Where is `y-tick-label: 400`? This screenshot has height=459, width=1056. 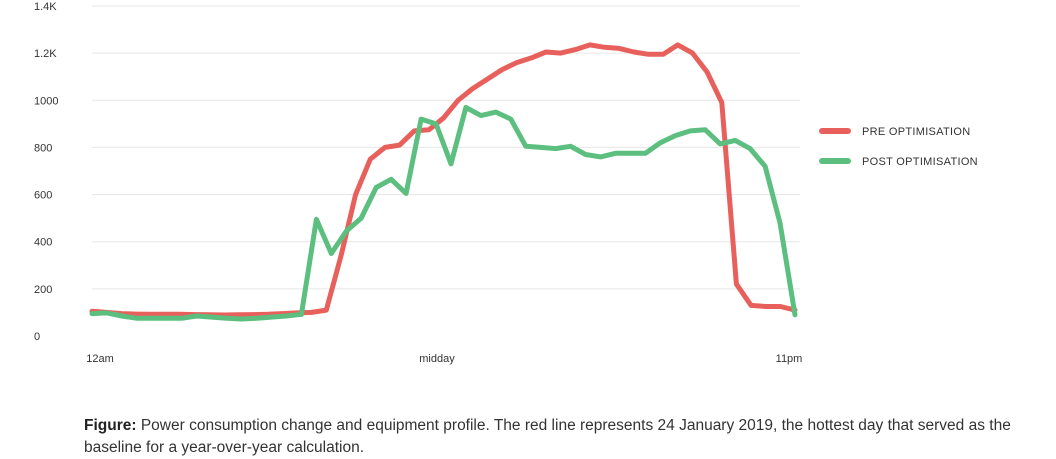
y-tick-label: 400 is located at coordinates (43, 243).